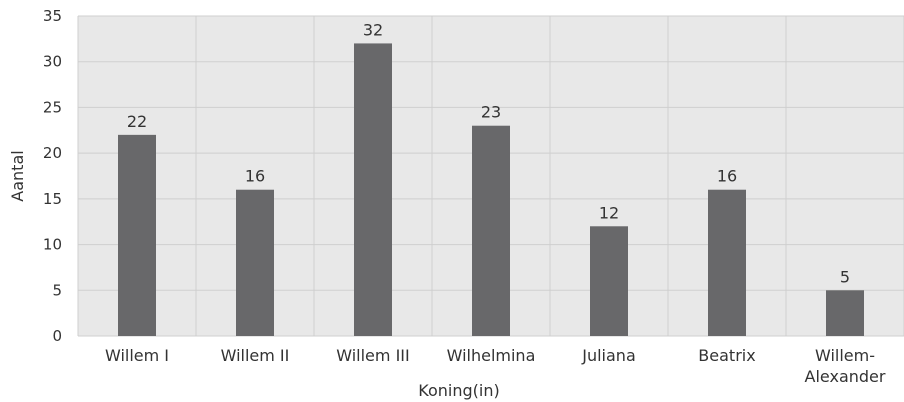  I want to click on data-label: 32, so click(373, 29).